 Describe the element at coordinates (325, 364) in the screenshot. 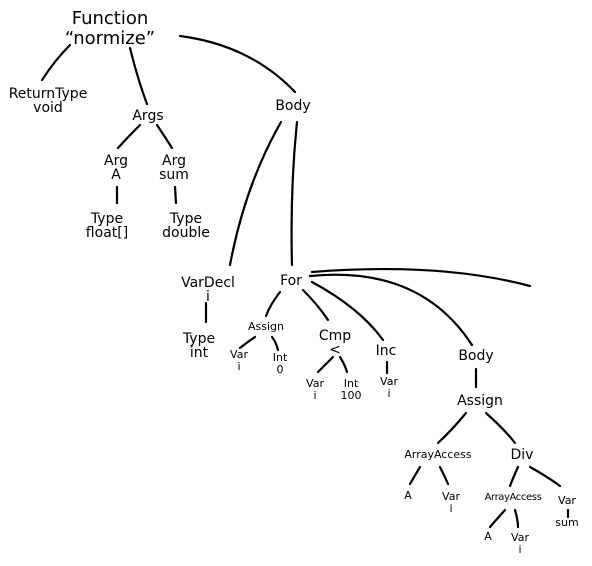

I see `edge-cmp-var` at that location.